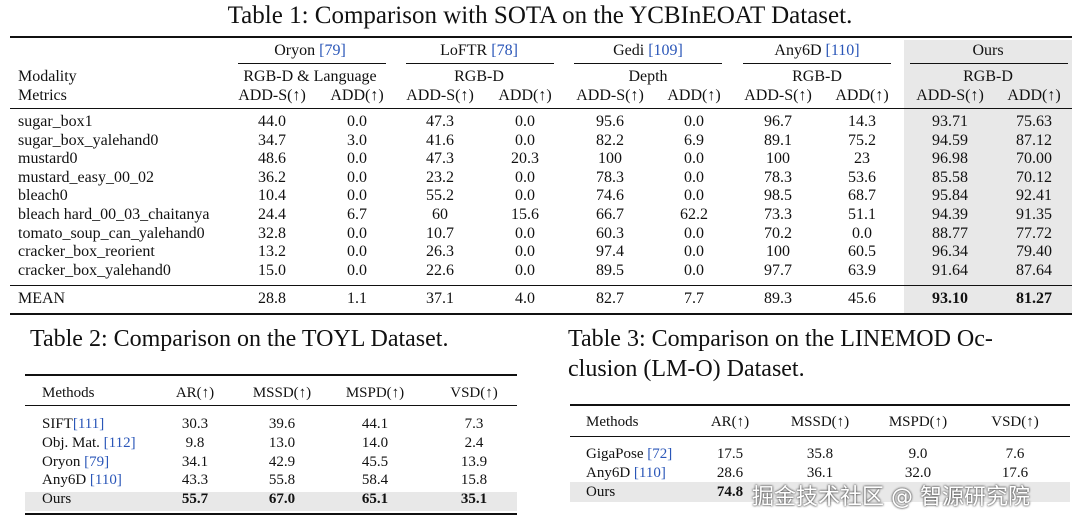 This screenshot has height=525, width=1080. What do you see at coordinates (272, 252) in the screenshot?
I see `table1-cell: 13.2` at bounding box center [272, 252].